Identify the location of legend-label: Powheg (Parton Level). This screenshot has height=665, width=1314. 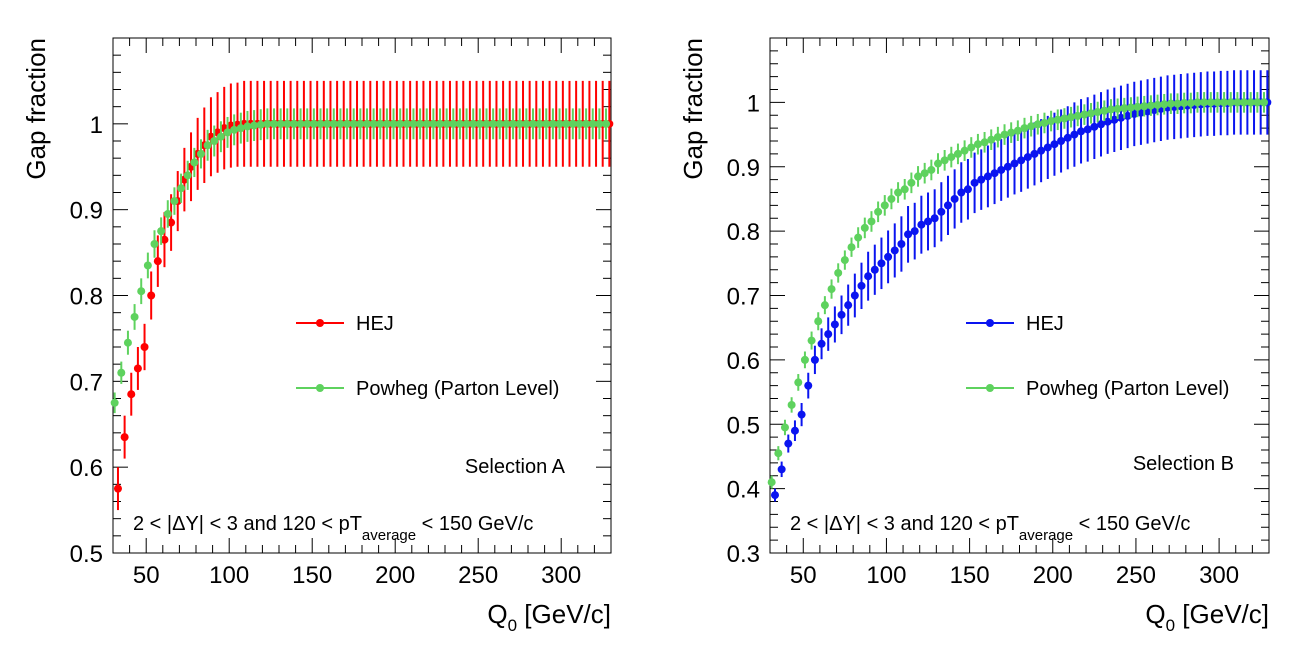
(1127, 389).